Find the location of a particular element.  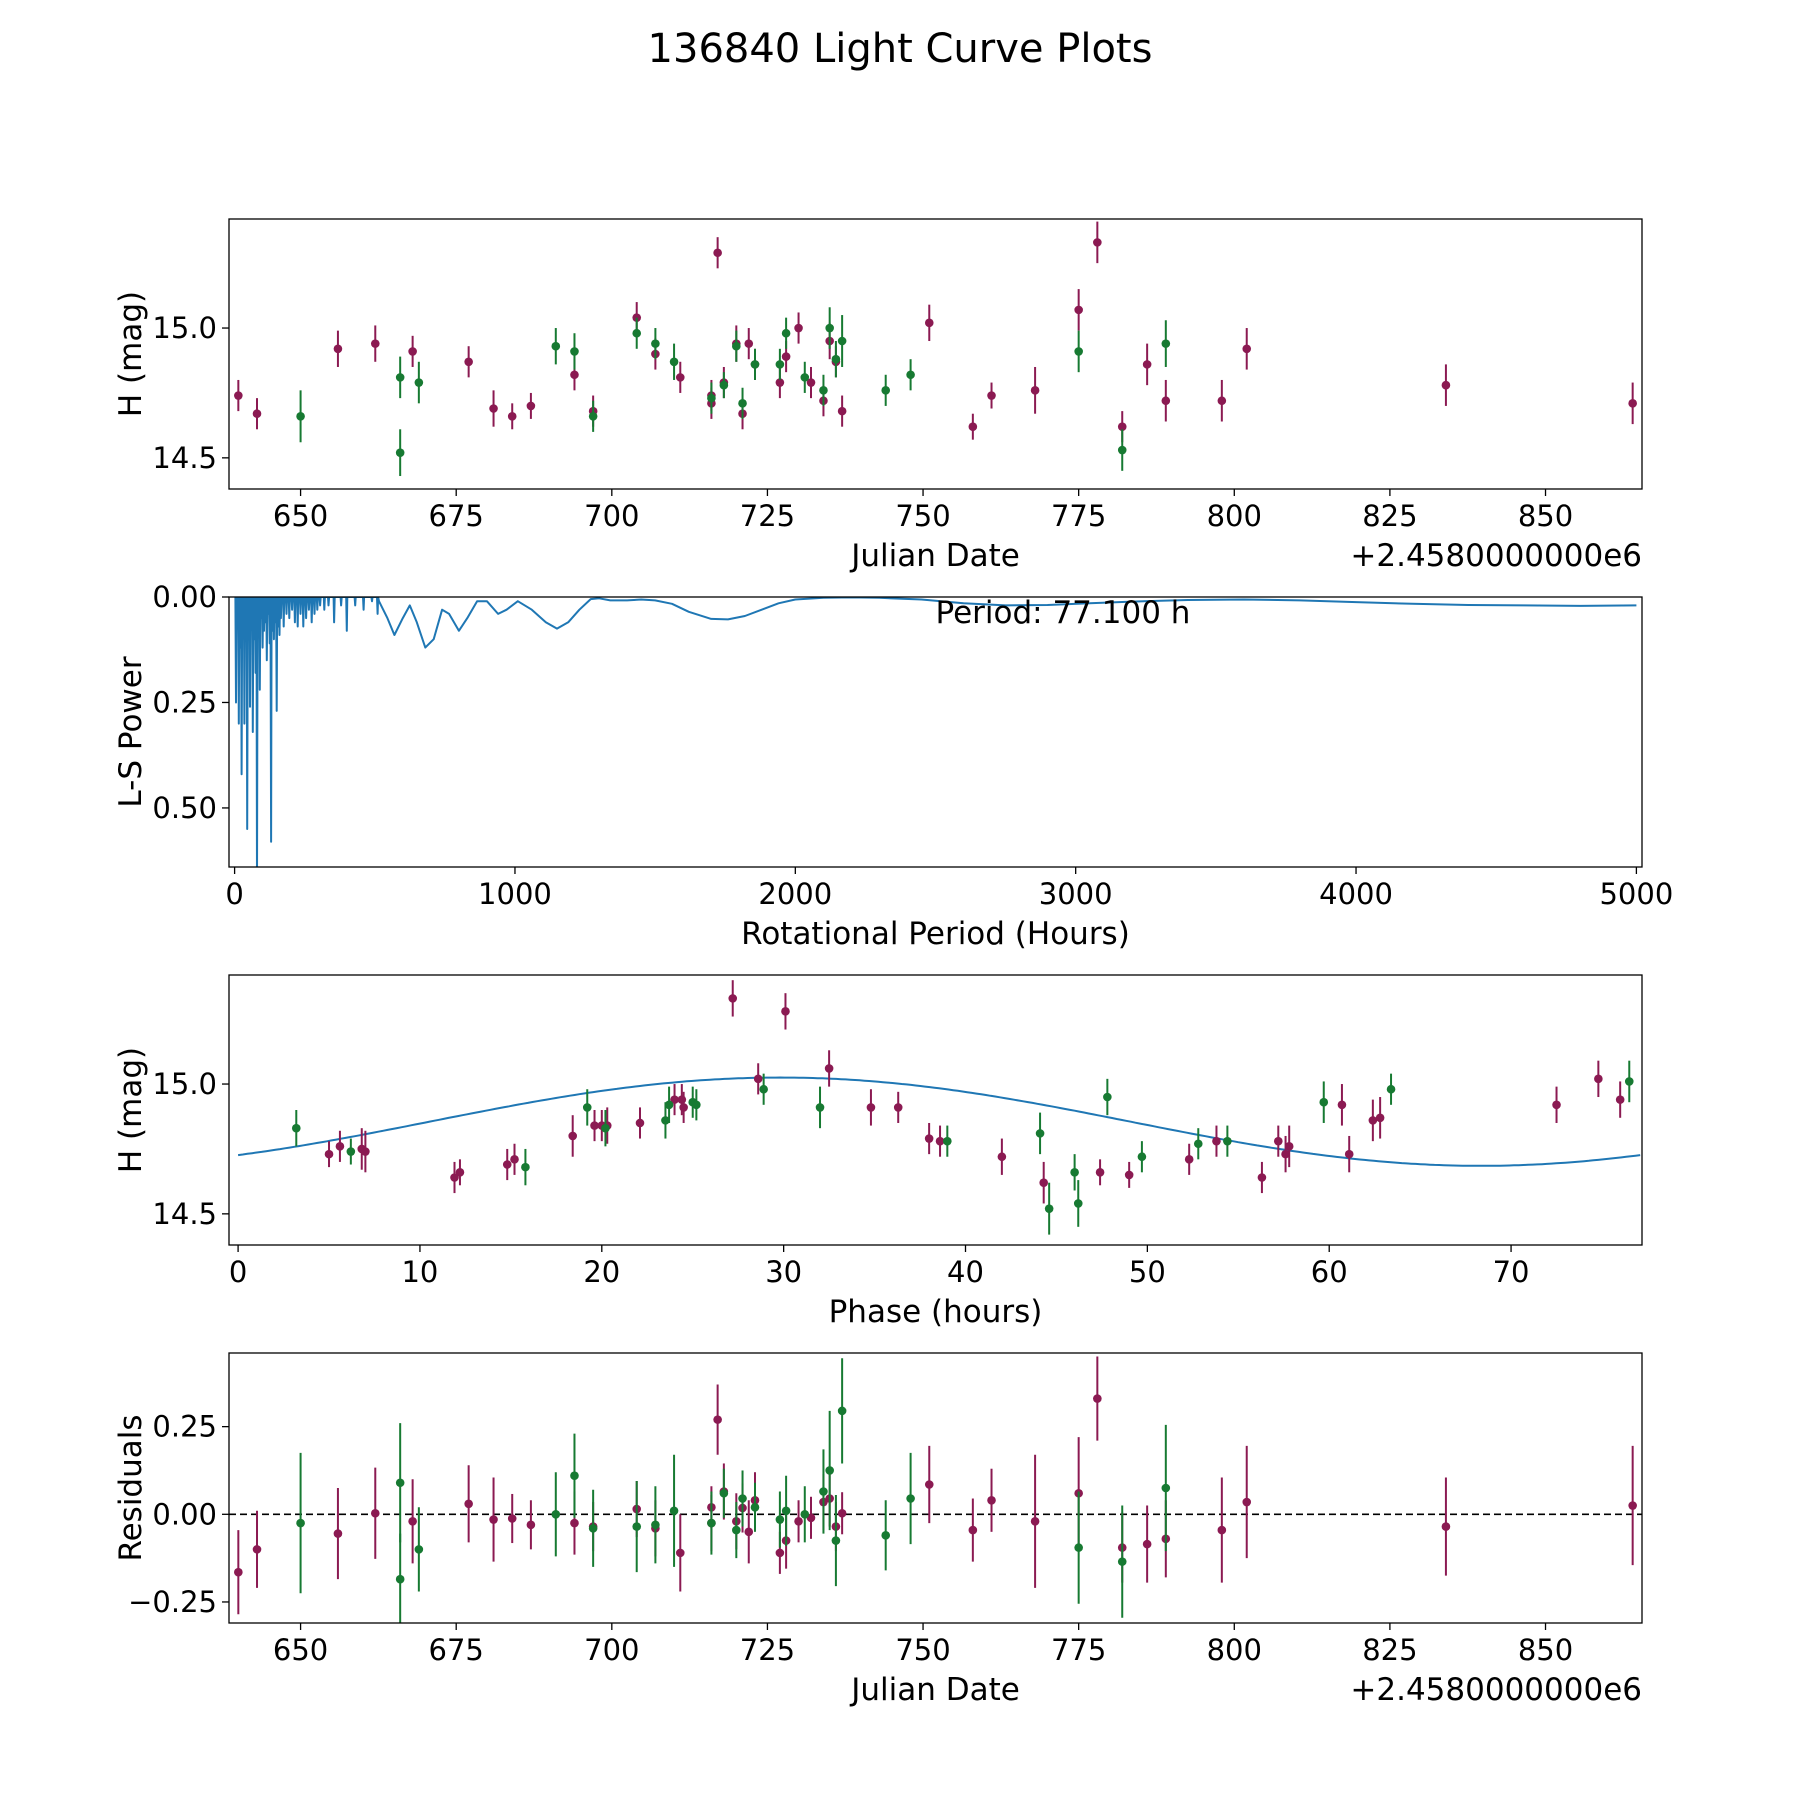

x-tick-label: 775 is located at coordinates (1078, 1650).